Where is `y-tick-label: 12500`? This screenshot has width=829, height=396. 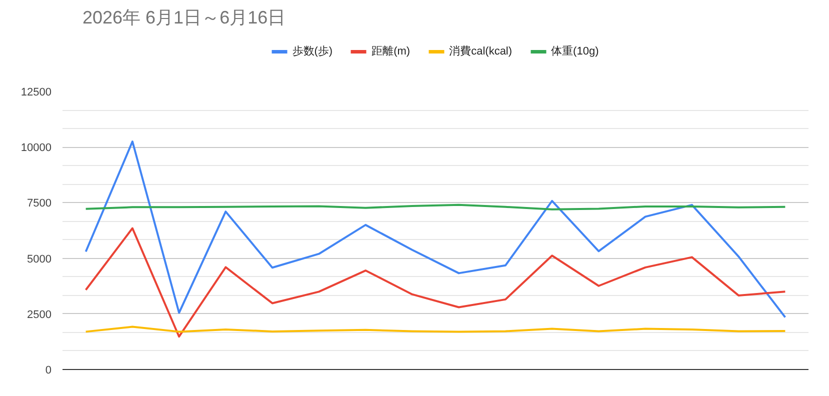
y-tick-label: 12500 is located at coordinates (36, 92).